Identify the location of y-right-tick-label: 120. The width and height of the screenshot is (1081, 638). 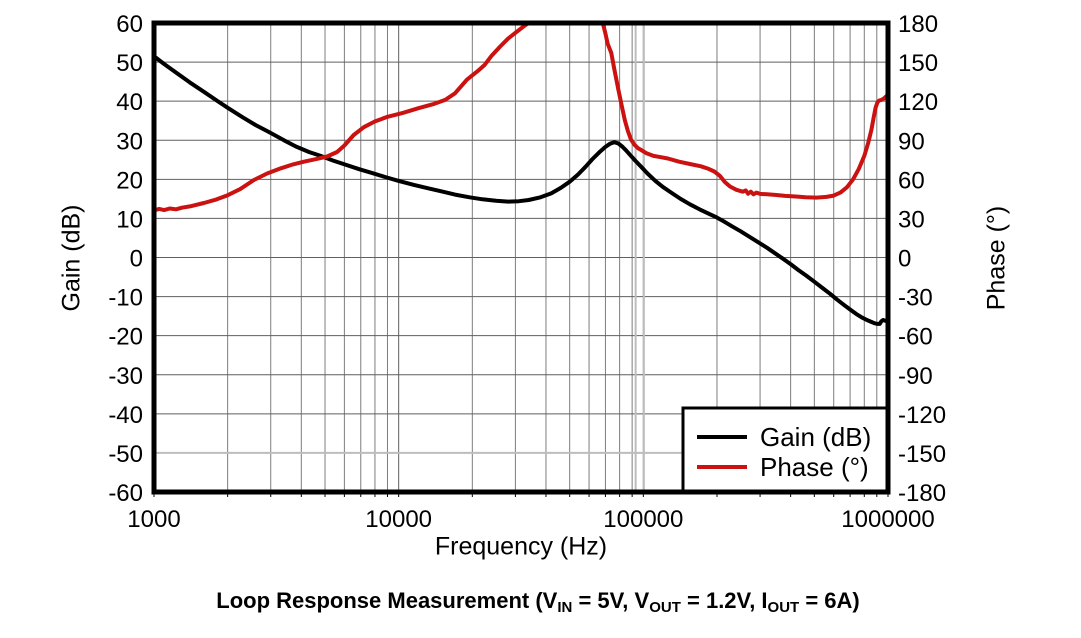
(918, 102).